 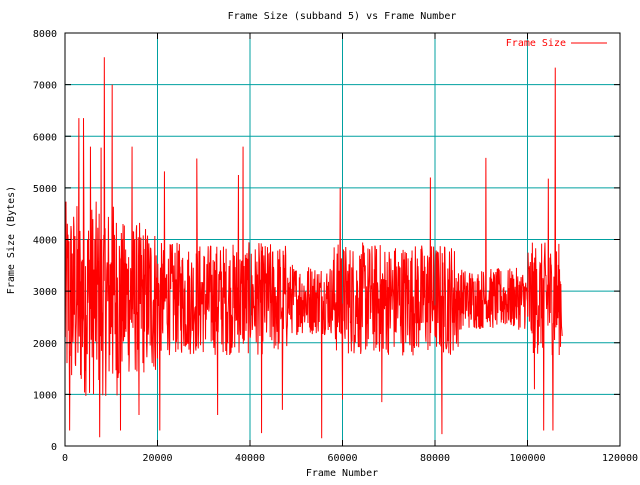 I want to click on y-tick-label: 1000, so click(x=45, y=395).